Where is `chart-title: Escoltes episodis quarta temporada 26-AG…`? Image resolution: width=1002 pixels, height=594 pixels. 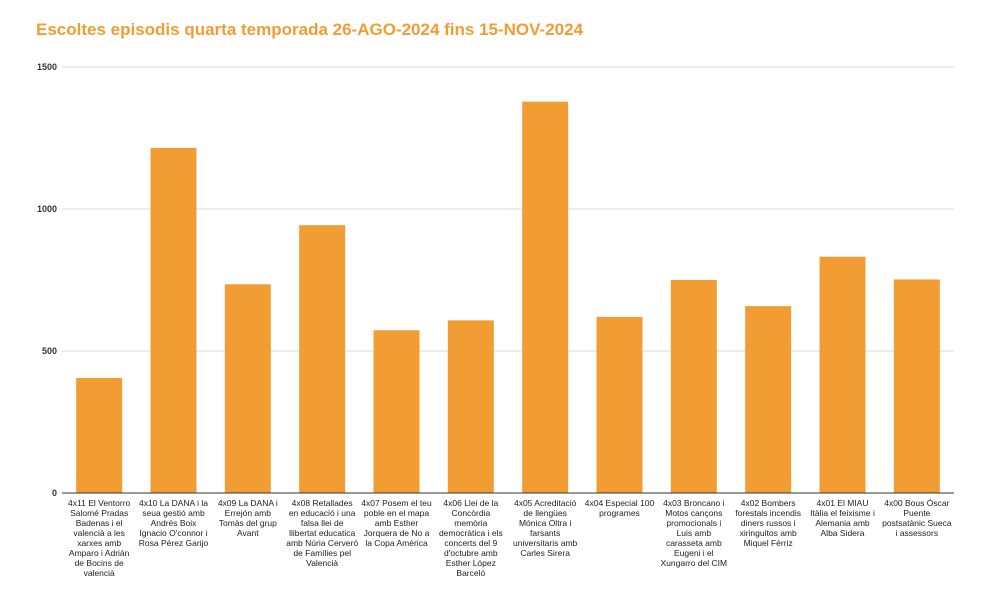 chart-title: Escoltes episodis quarta temporada 26-AG… is located at coordinates (310, 29).